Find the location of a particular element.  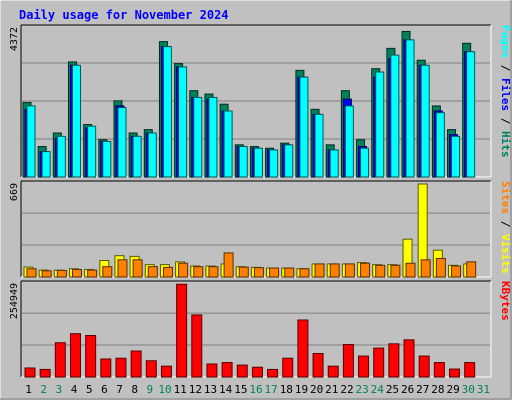

panel-3-series-label: KBytes is located at coordinates (505, 301).